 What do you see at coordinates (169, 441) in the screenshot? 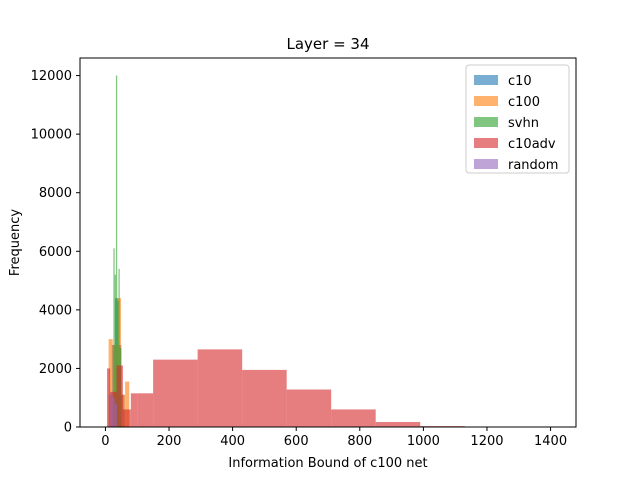
I see `x-tick-label: 200` at bounding box center [169, 441].